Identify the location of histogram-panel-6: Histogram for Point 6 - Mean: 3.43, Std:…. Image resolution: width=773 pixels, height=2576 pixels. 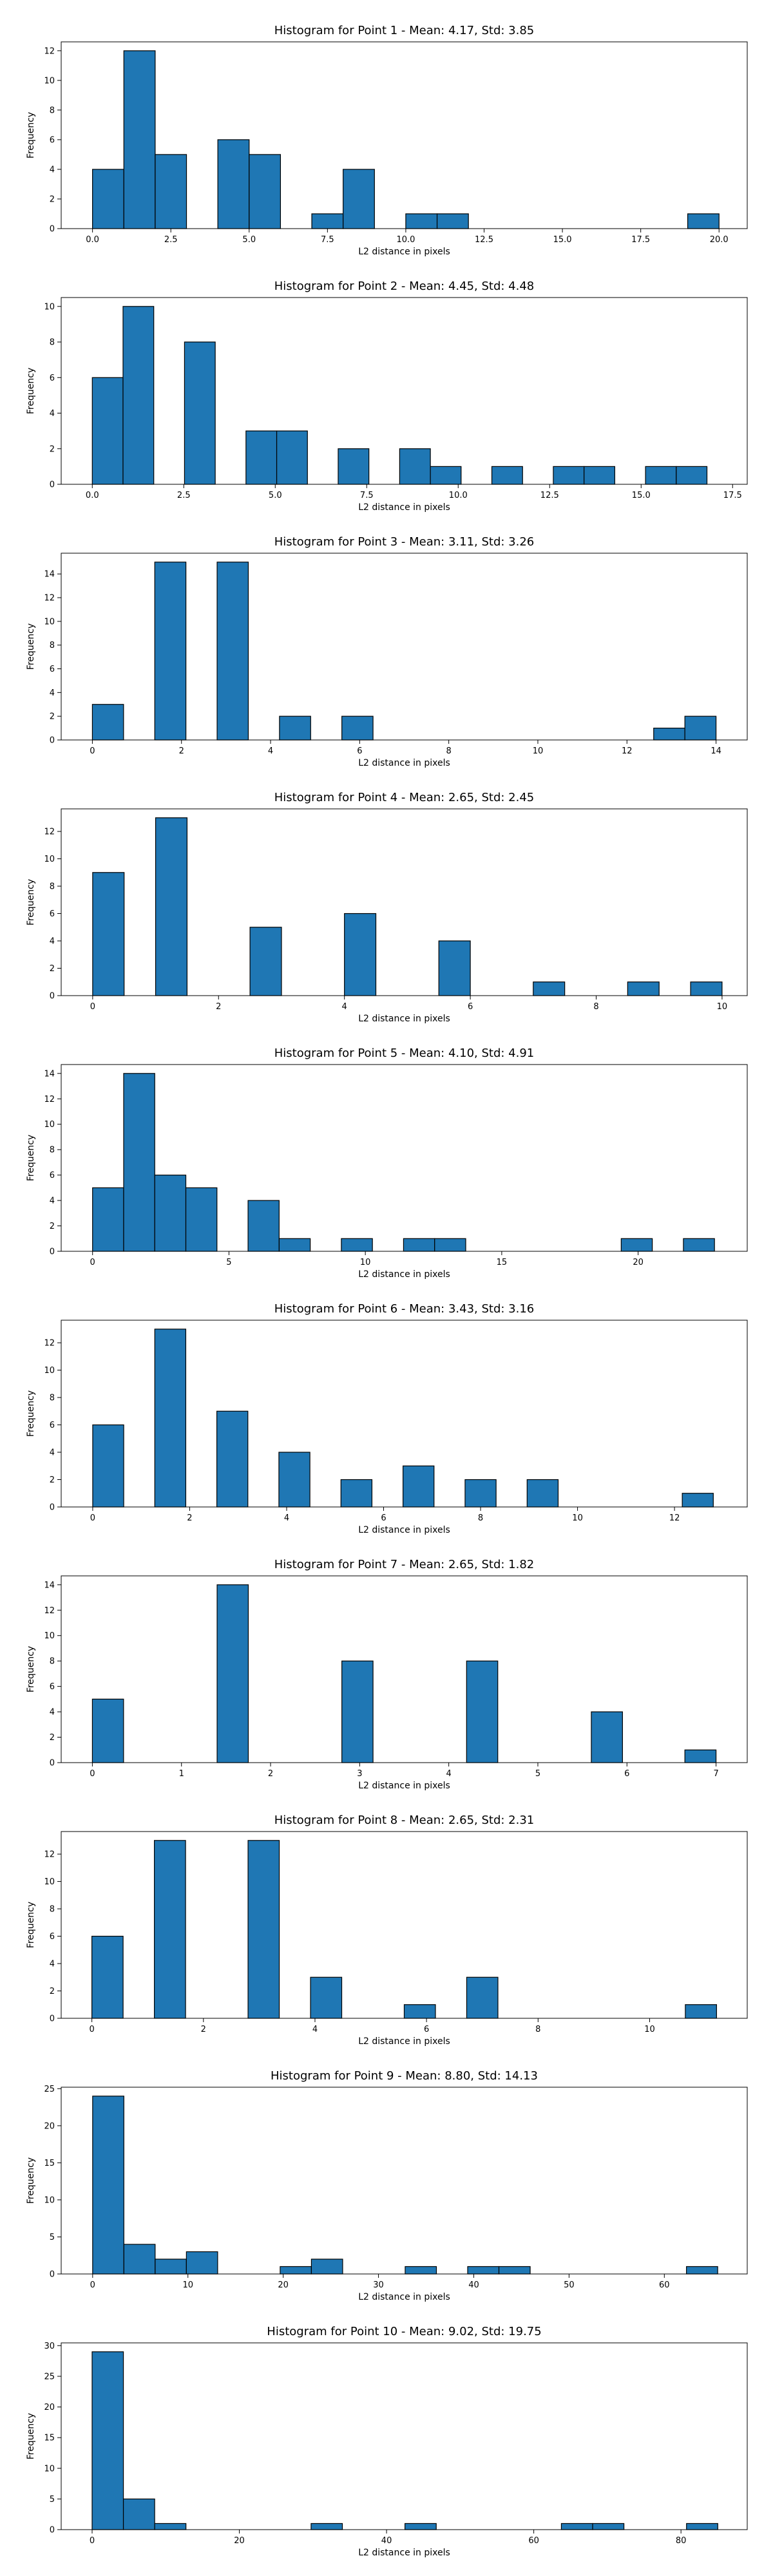
(387, 1418).